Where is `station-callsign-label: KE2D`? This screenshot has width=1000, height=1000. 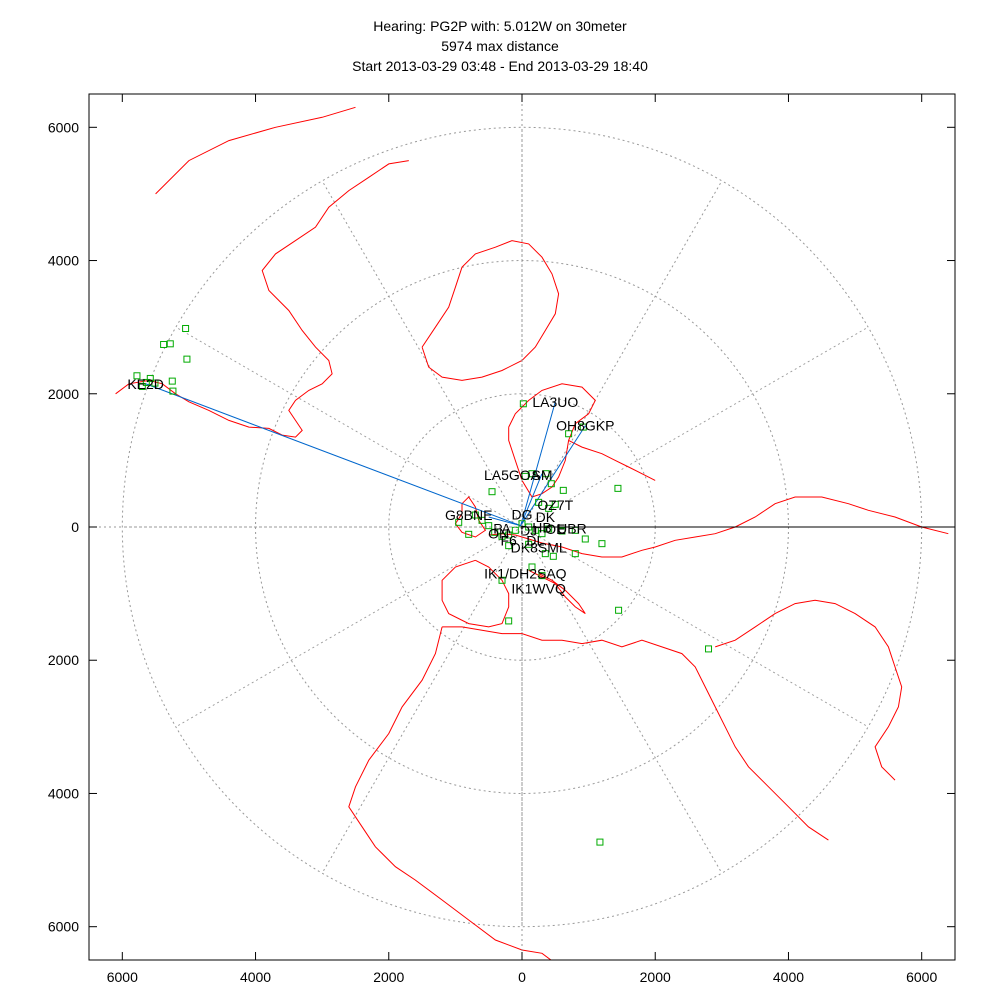
station-callsign-label: KE2D is located at coordinates (145, 384).